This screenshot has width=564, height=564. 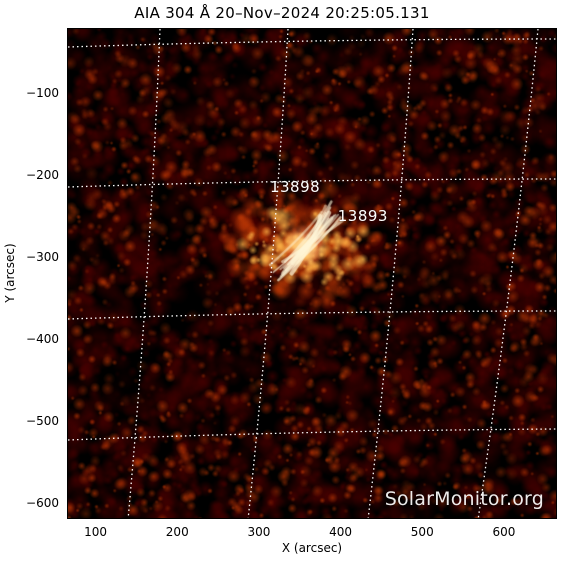 I want to click on y-tick-label: −400, so click(x=42, y=338).